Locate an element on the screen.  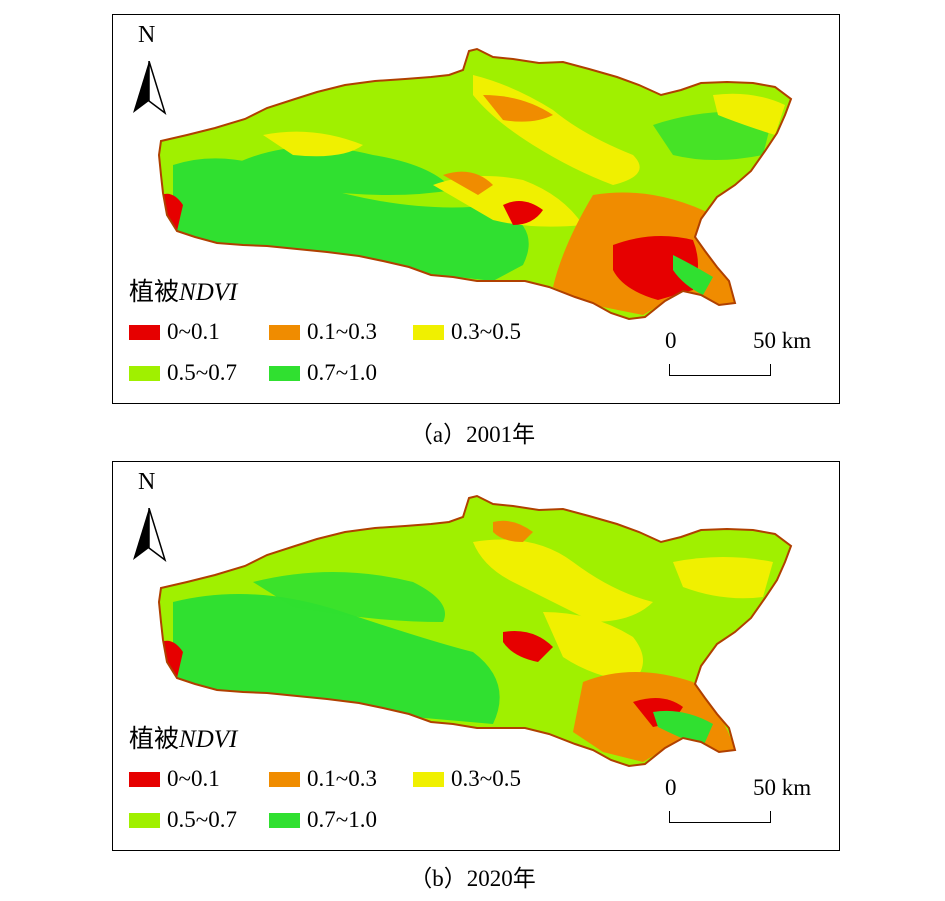
caption-2001: （a）2001年 is located at coordinates (472, 434).